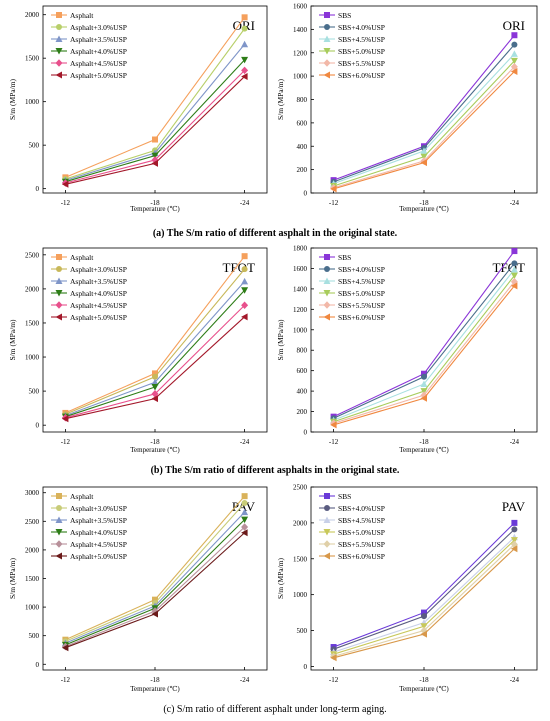 Image resolution: width=550 pixels, height=721 pixels. I want to click on y-tick-label: 400, so click(302, 147).